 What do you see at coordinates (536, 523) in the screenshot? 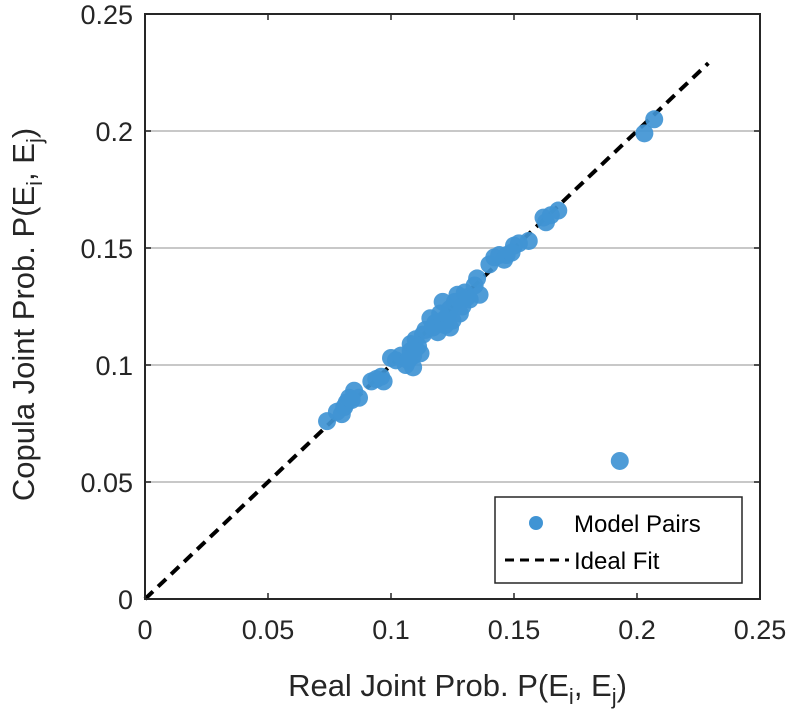
I see `legend-marker-model-pairs` at bounding box center [536, 523].